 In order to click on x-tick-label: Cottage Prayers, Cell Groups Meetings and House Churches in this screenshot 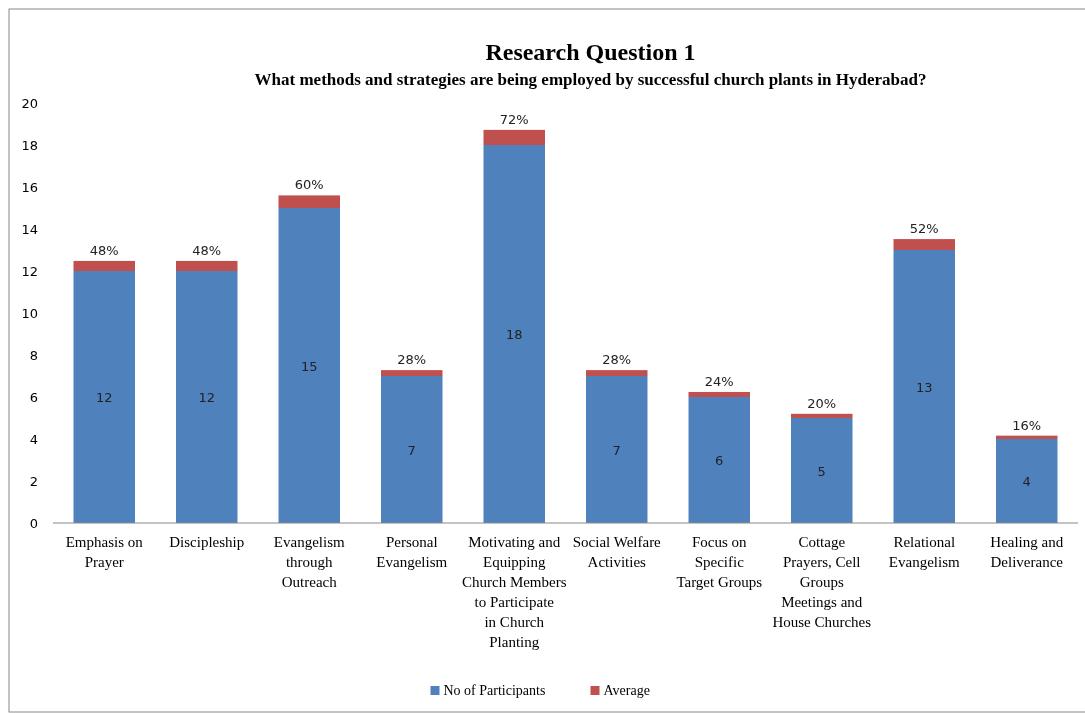, I will do `click(822, 582)`.